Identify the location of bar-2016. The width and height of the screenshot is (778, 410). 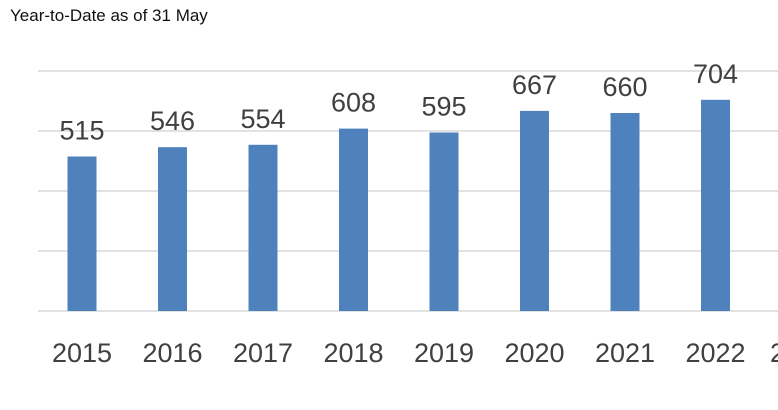
(172, 229).